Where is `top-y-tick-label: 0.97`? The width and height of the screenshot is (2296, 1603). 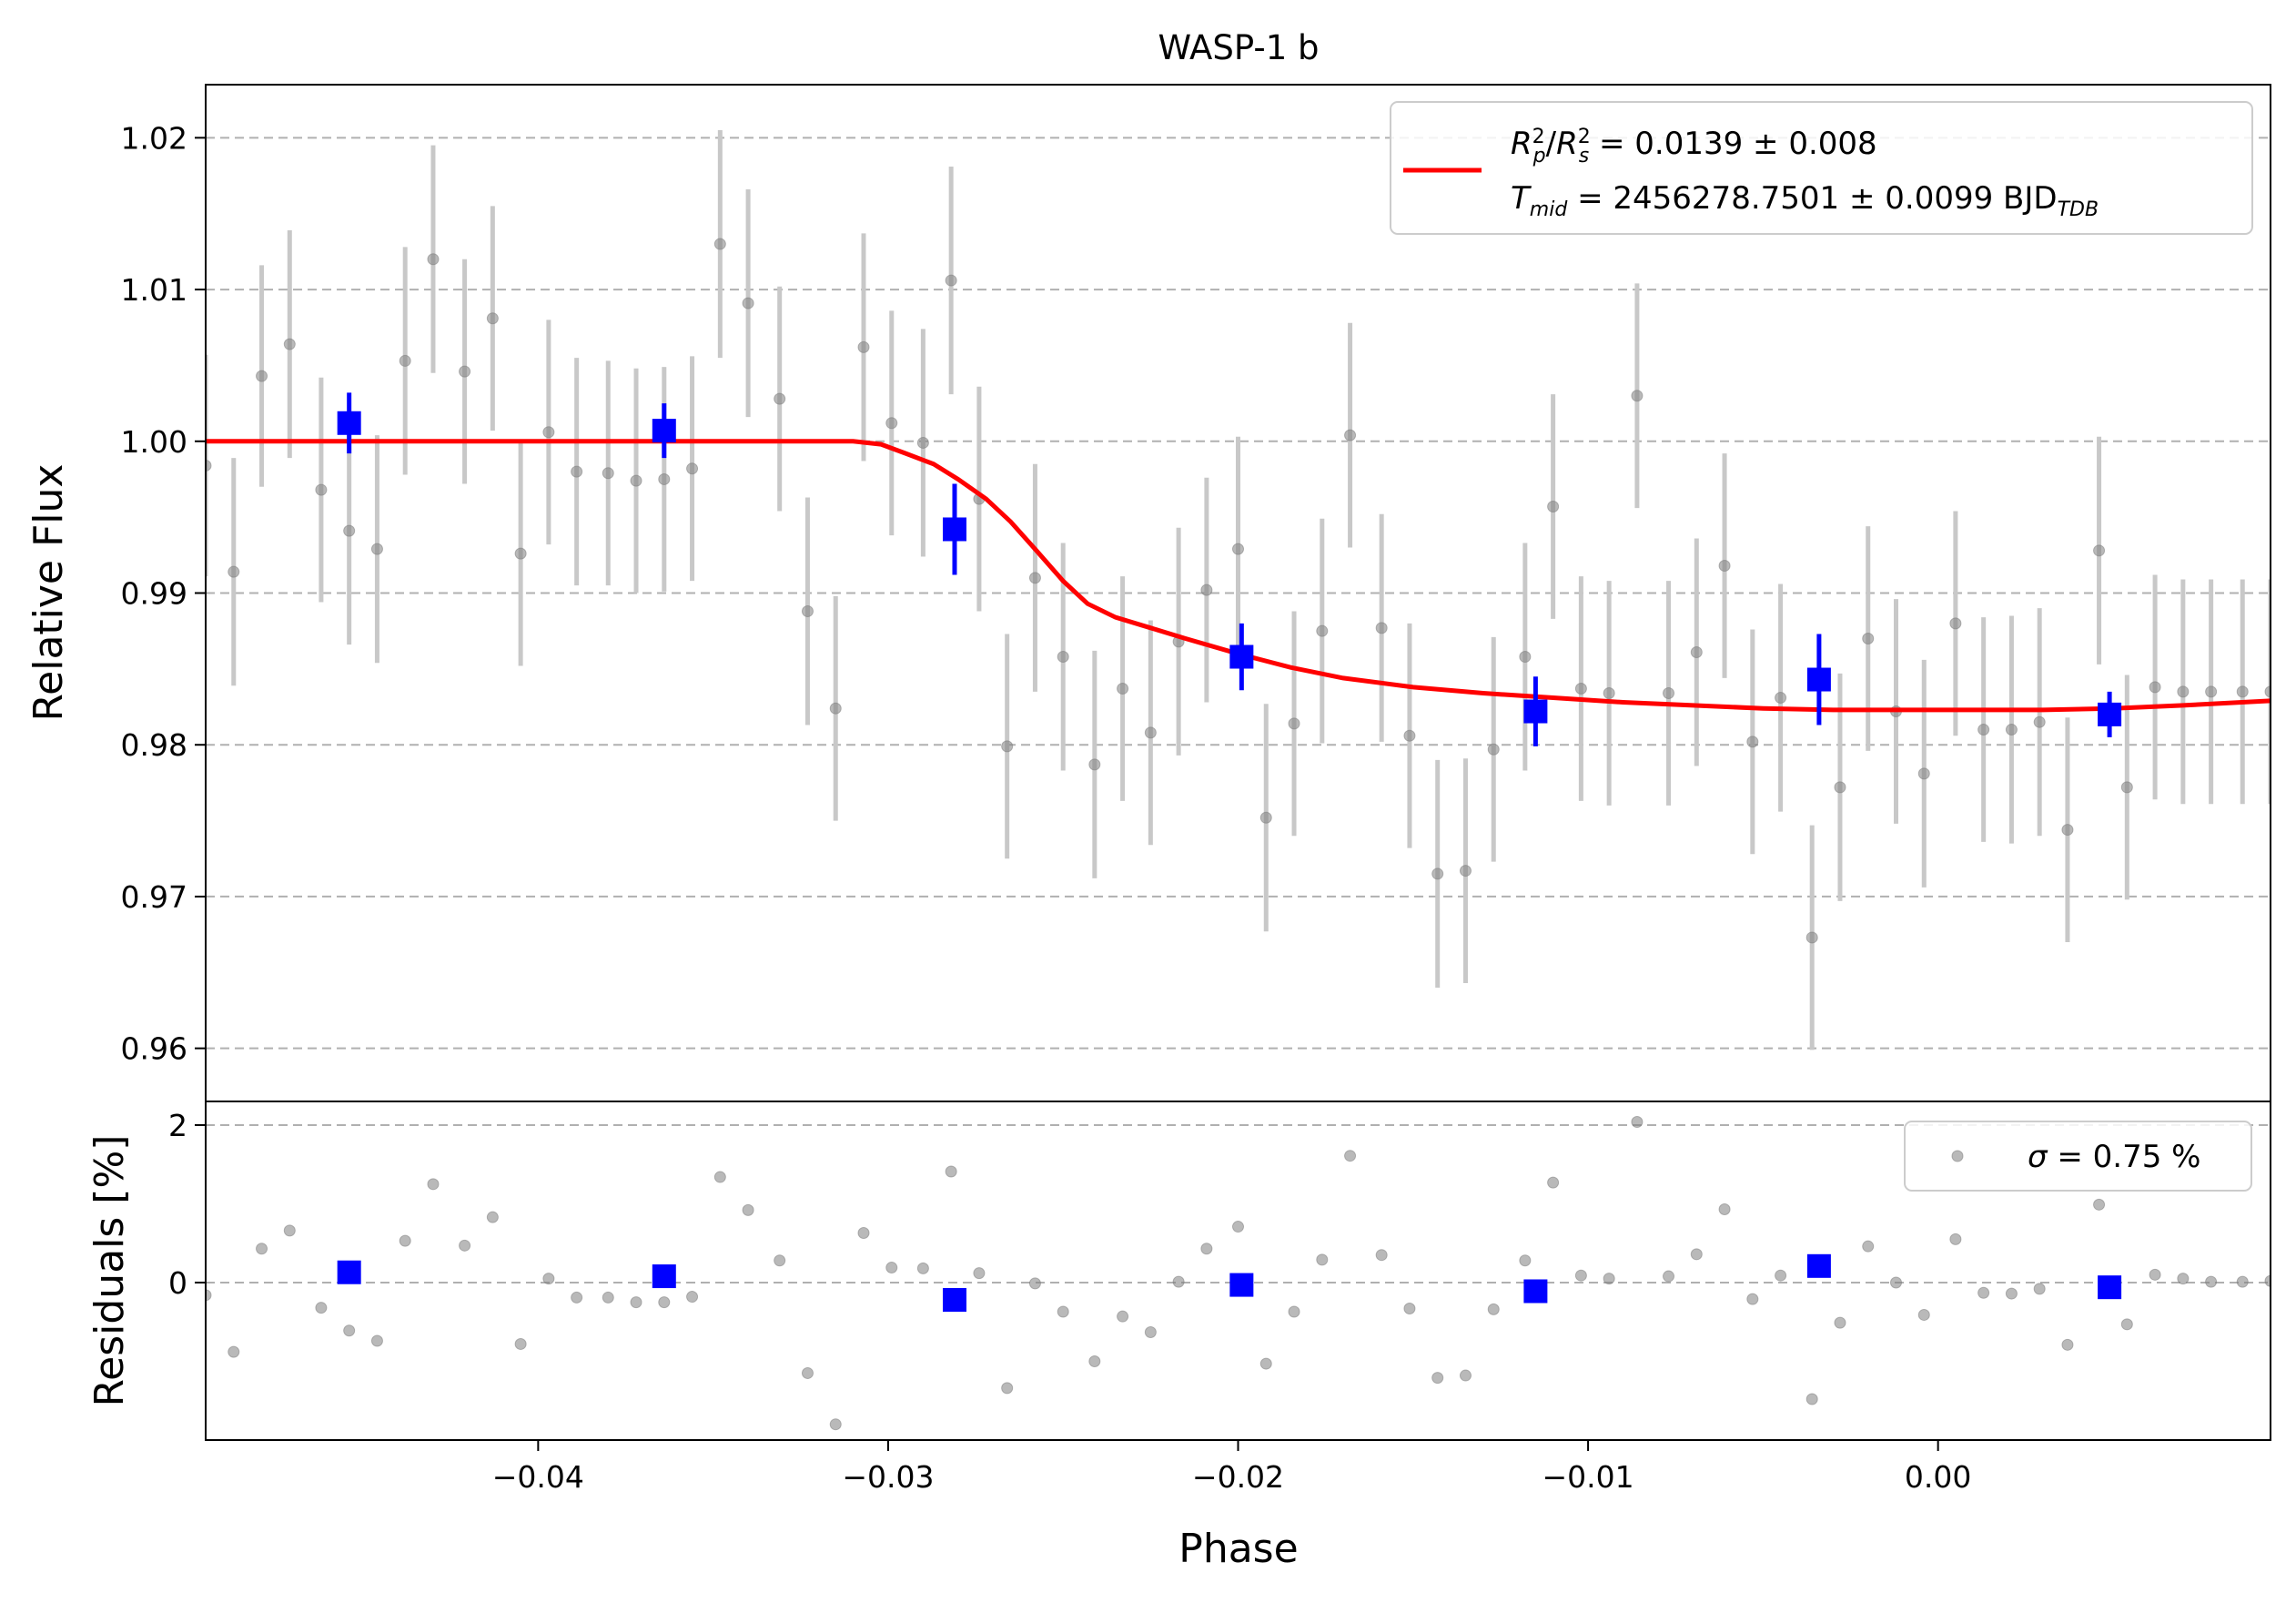
top-y-tick-label: 0.97 is located at coordinates (154, 897).